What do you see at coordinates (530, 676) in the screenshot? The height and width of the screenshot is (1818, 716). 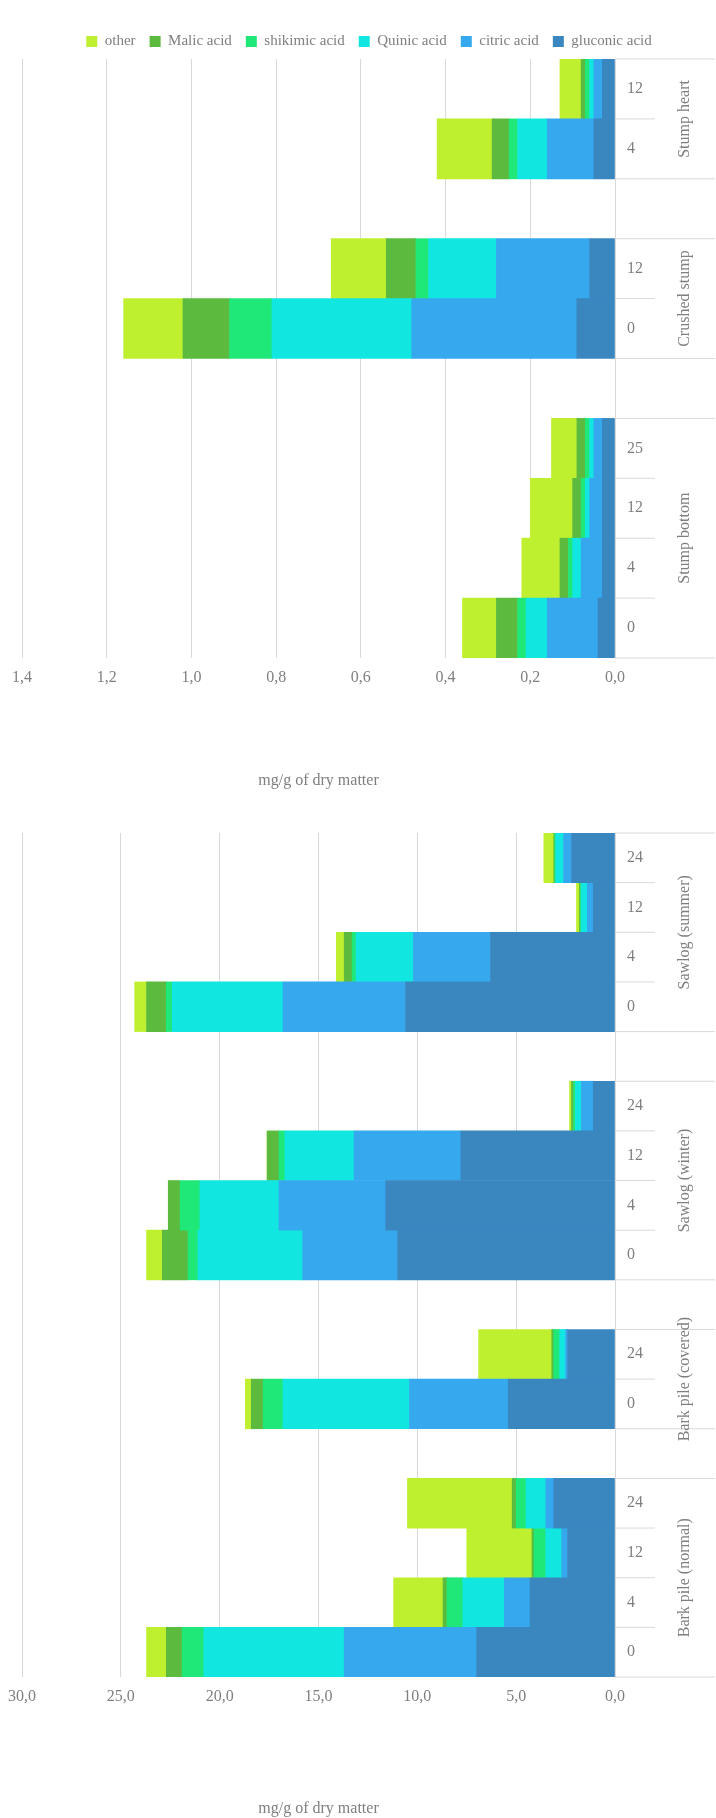 I see `x-tick-label: 0,2` at bounding box center [530, 676].